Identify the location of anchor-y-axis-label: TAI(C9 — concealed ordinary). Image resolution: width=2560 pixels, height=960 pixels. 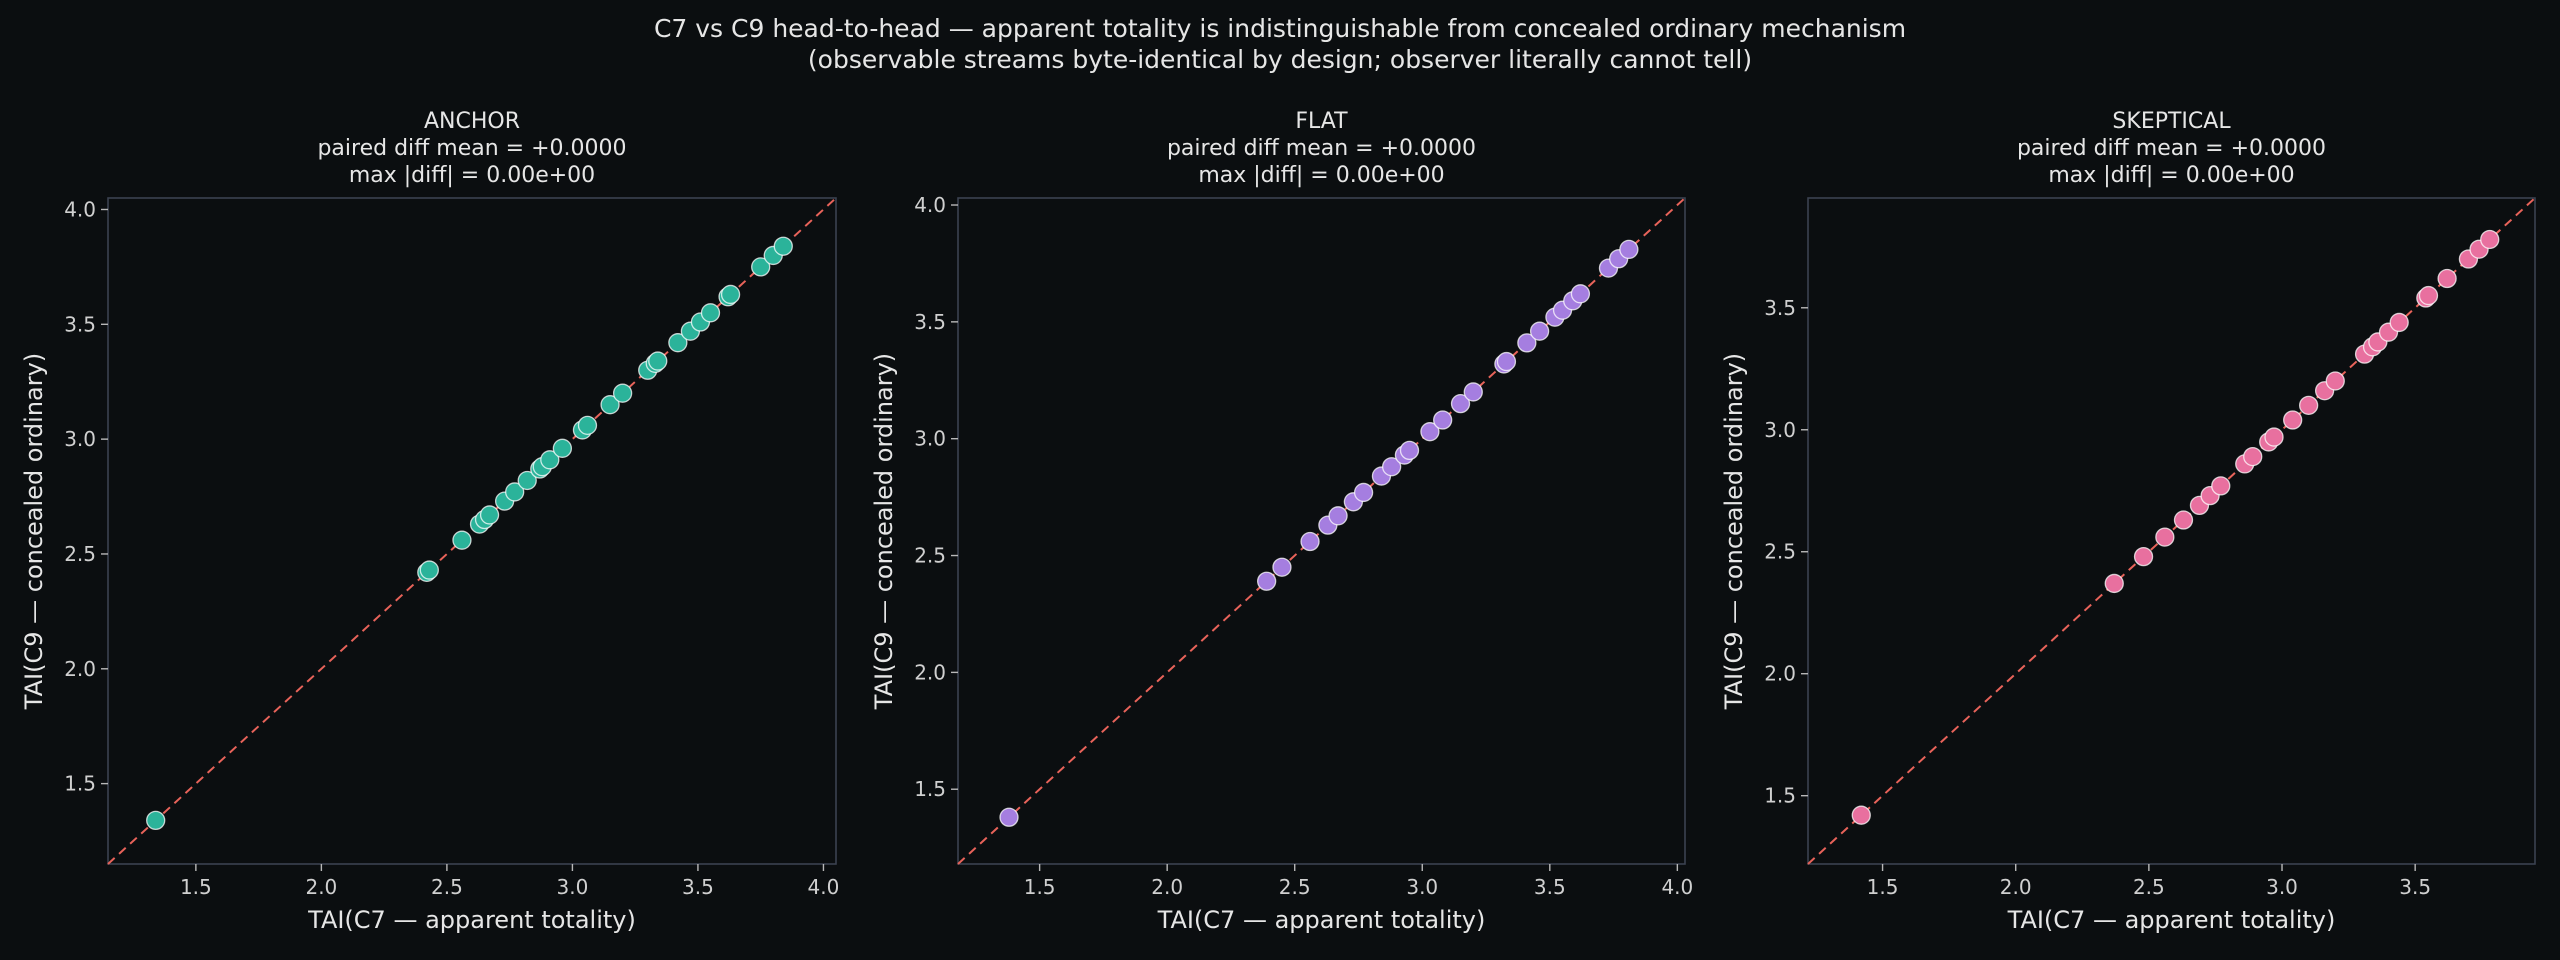
(34, 531).